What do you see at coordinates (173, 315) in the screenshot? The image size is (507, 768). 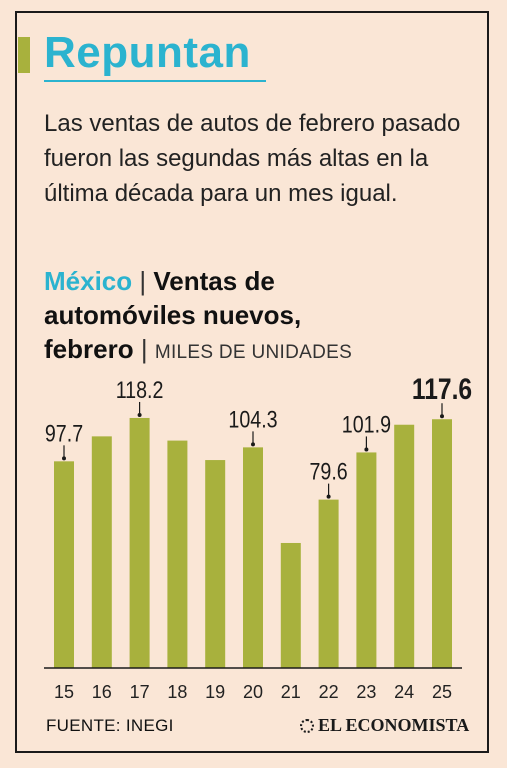 I see `chart-title-line2: automóviles nuevos,` at bounding box center [173, 315].